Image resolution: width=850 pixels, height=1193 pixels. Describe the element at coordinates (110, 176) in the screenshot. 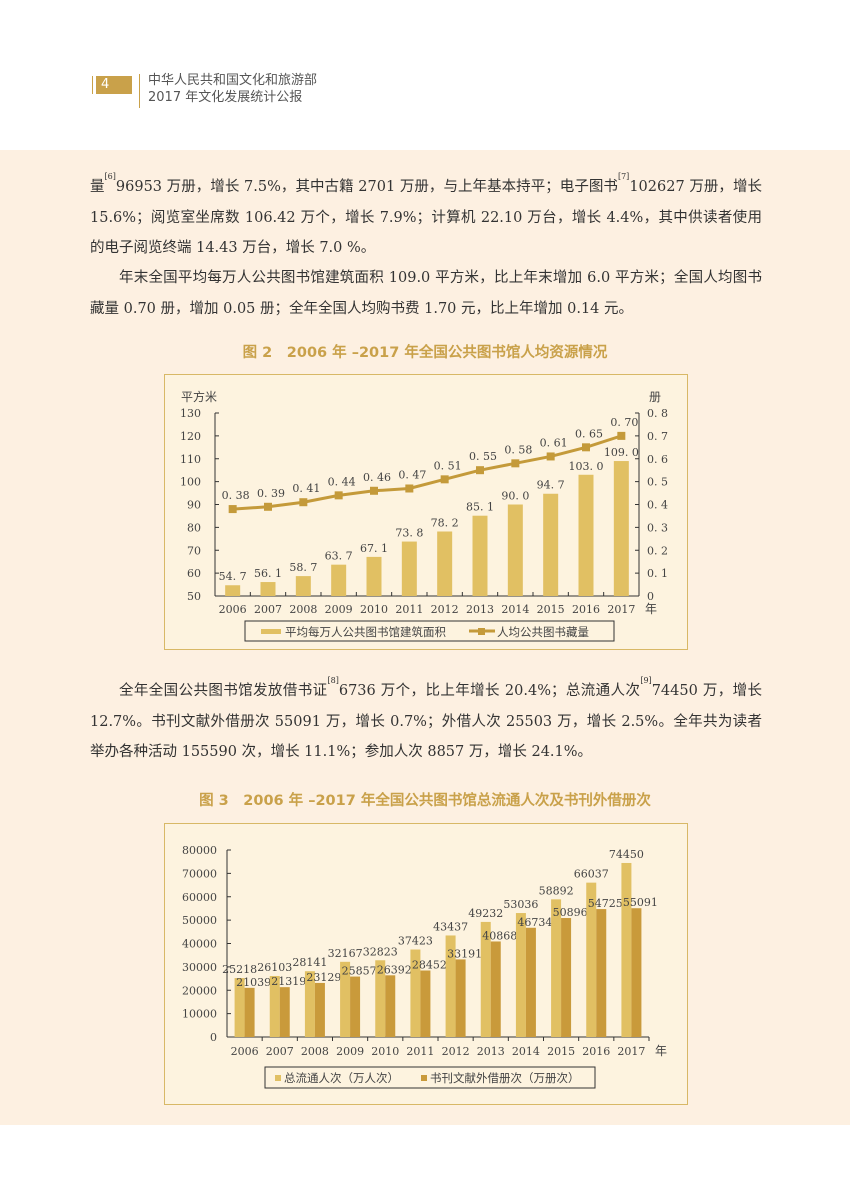

I see `footnote-ref-6: [6]` at that location.